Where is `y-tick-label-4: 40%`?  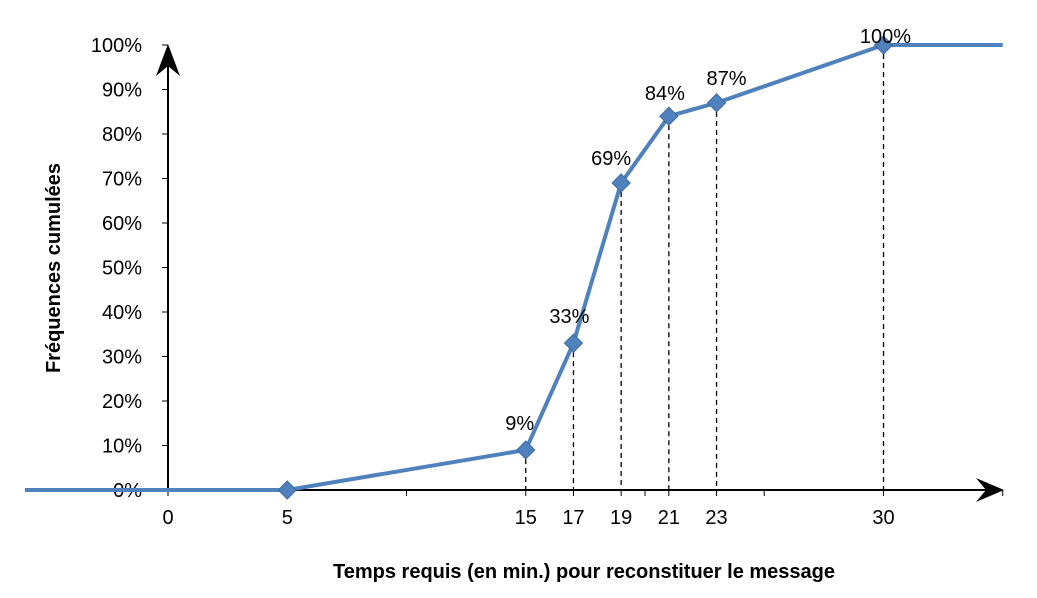
y-tick-label-4: 40% is located at coordinates (122, 313).